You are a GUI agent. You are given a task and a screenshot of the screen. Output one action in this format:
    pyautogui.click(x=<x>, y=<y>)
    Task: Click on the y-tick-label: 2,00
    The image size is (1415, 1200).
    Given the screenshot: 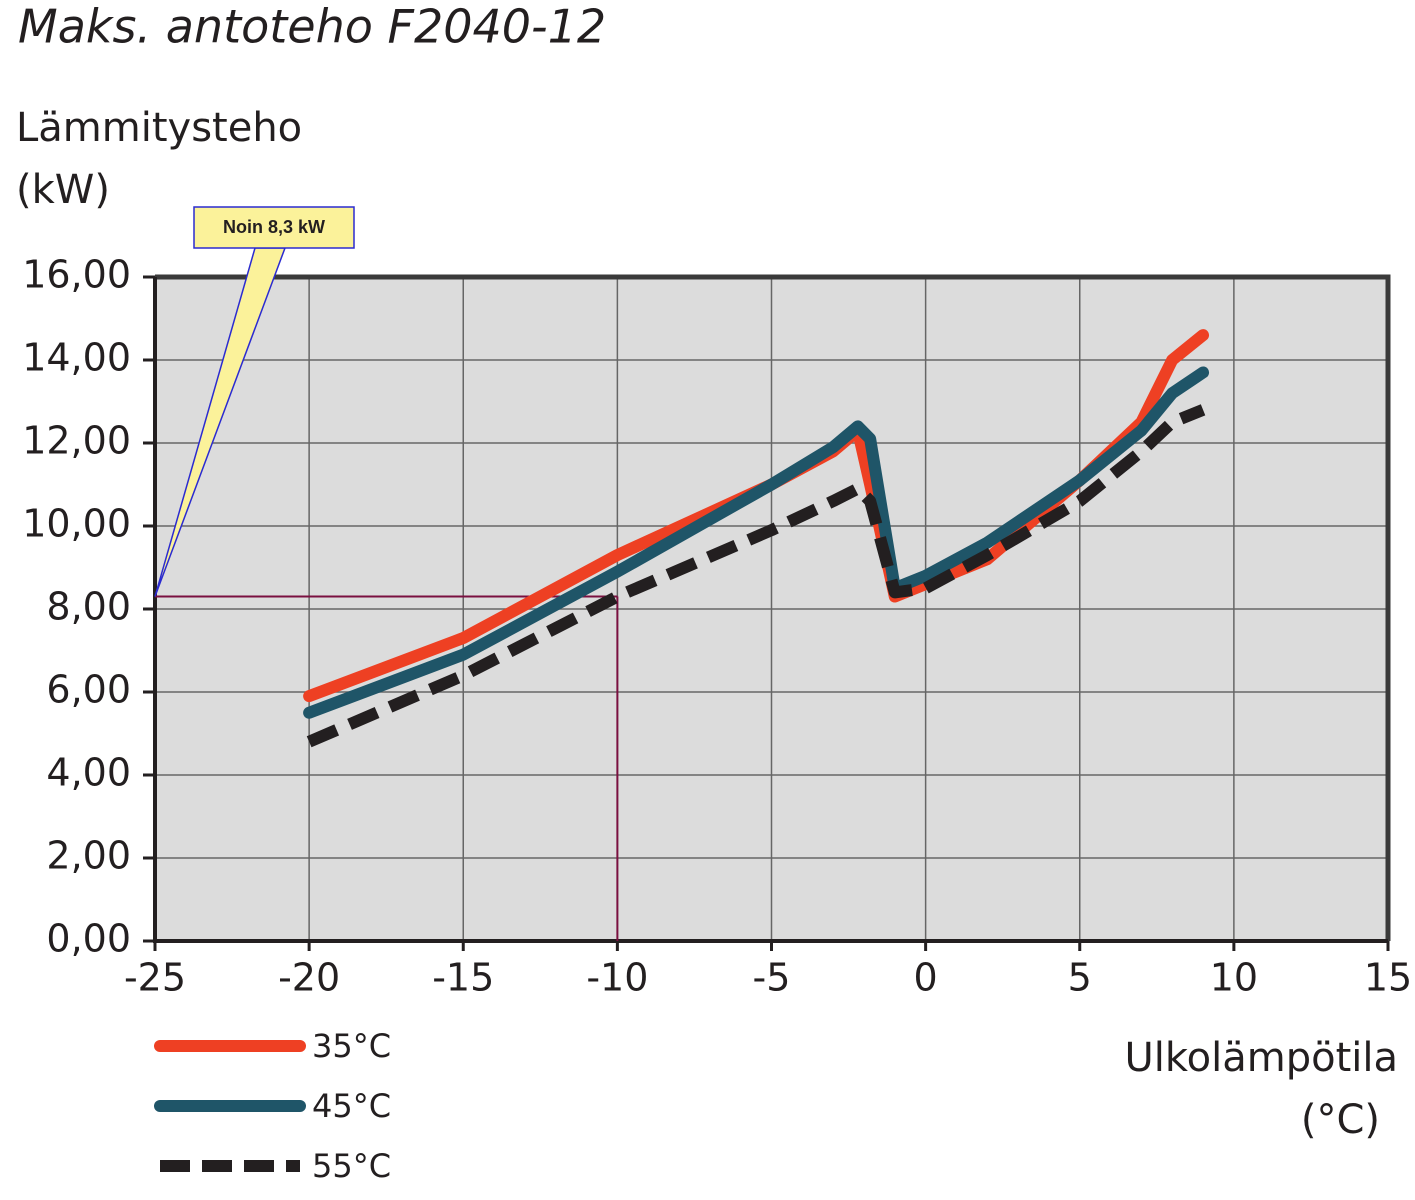 What is the action you would take?
    pyautogui.click(x=88, y=856)
    